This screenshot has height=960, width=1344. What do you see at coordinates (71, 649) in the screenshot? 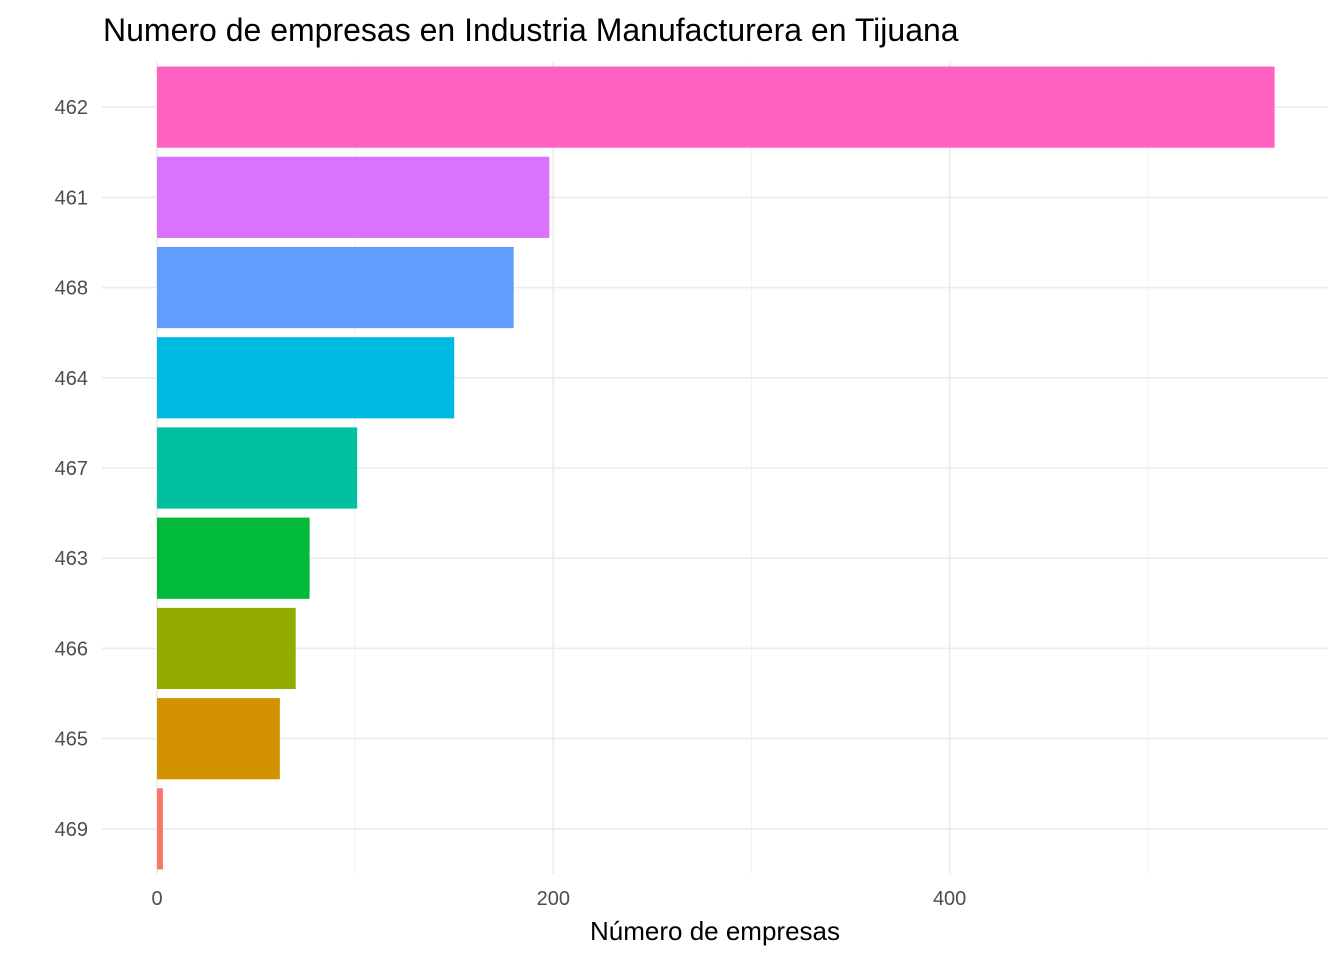
I see `y-tick-label: 466` at bounding box center [71, 649].